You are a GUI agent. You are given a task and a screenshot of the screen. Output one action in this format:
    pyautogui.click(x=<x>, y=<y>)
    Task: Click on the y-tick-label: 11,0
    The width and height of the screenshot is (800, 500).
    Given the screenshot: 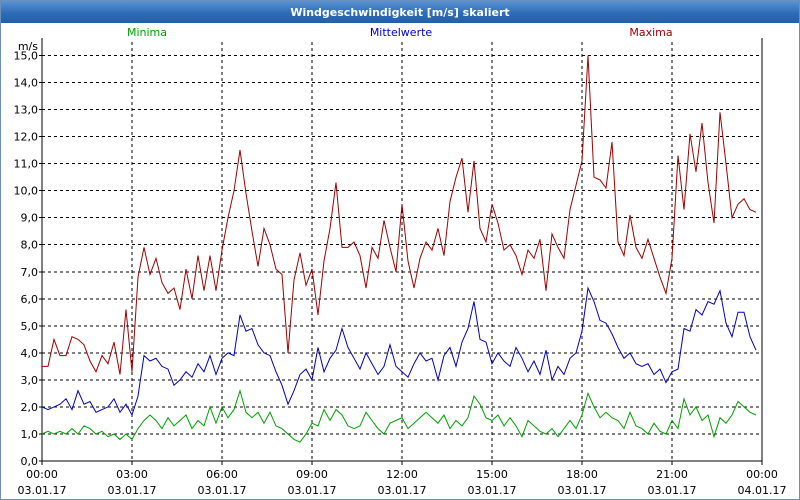 What is the action you would take?
    pyautogui.click(x=26, y=164)
    